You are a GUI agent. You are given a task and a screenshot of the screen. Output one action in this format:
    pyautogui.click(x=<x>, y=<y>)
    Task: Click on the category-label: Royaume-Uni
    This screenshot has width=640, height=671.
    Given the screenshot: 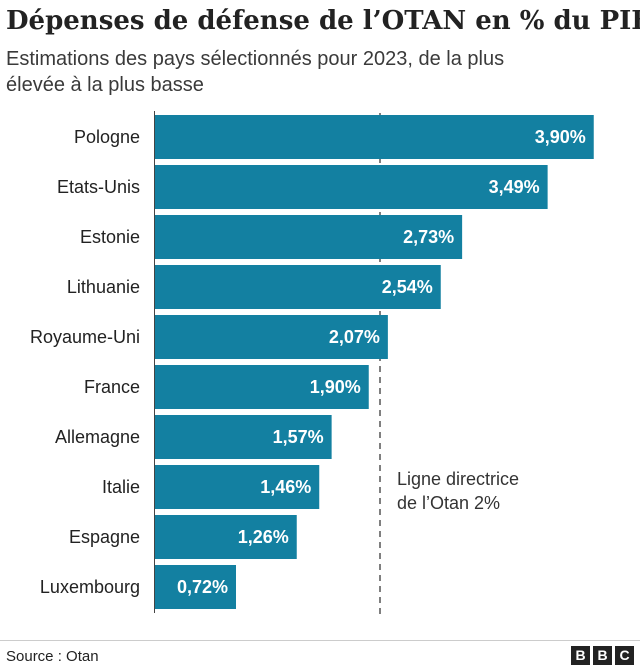 What is the action you would take?
    pyautogui.click(x=85, y=337)
    